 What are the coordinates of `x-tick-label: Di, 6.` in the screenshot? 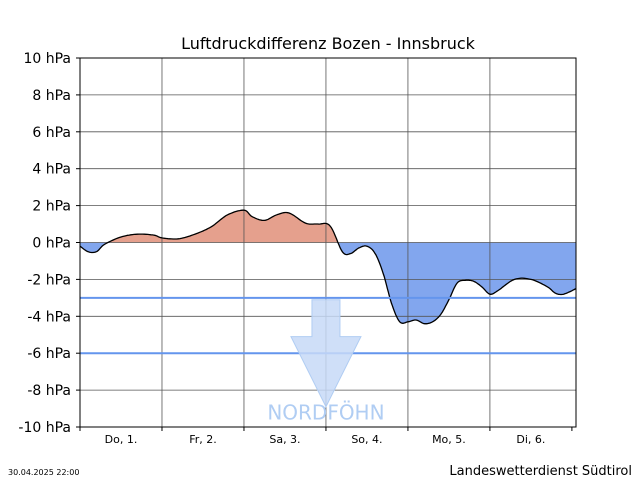 It's located at (530, 439).